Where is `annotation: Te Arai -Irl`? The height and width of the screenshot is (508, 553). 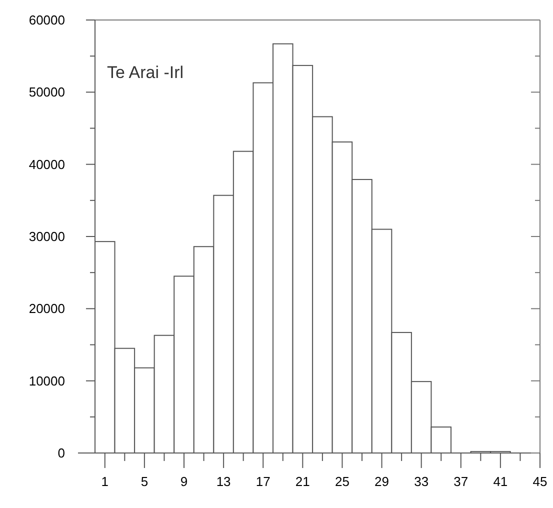
annotation: Te Arai -Irl is located at coordinates (145, 72).